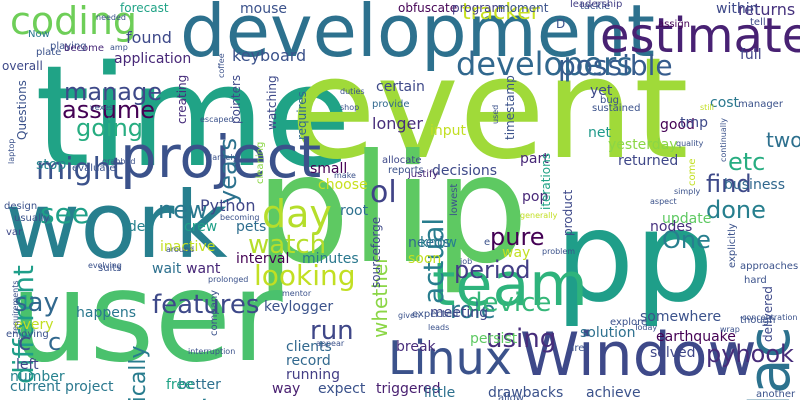  Describe the element at coordinates (730, 329) in the screenshot. I see `word-wrap: wrap` at that location.